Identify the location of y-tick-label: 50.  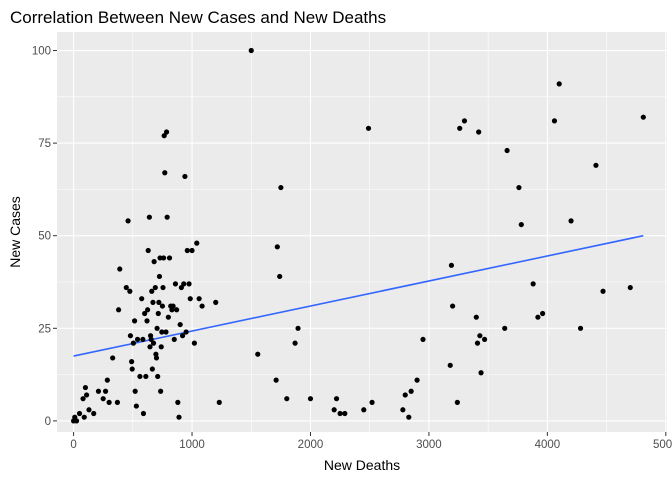
(44, 237).